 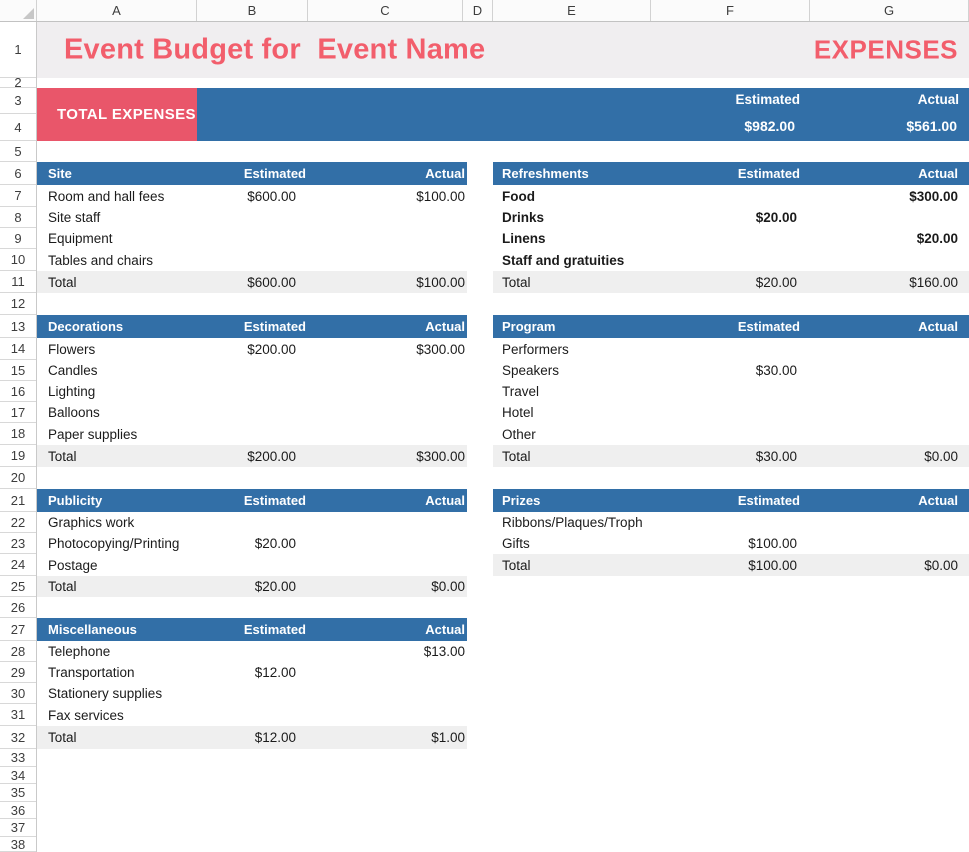 I want to click on row-header-22: 22, so click(x=18, y=522).